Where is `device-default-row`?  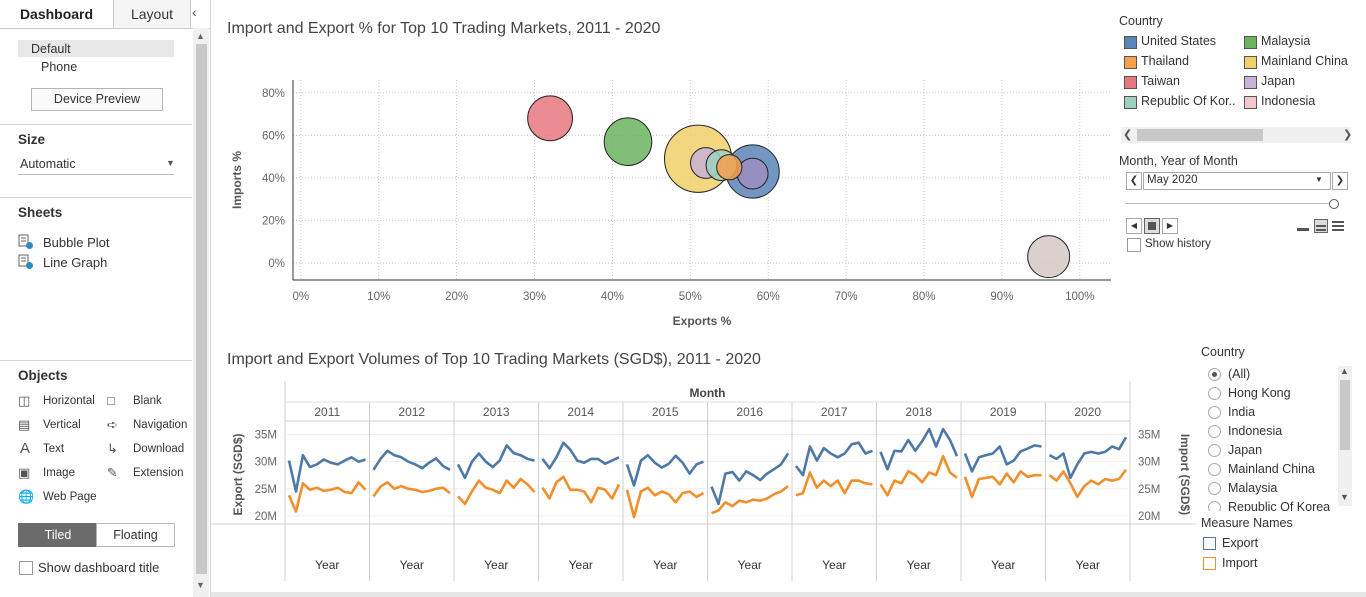
device-default-row is located at coordinates (96, 48).